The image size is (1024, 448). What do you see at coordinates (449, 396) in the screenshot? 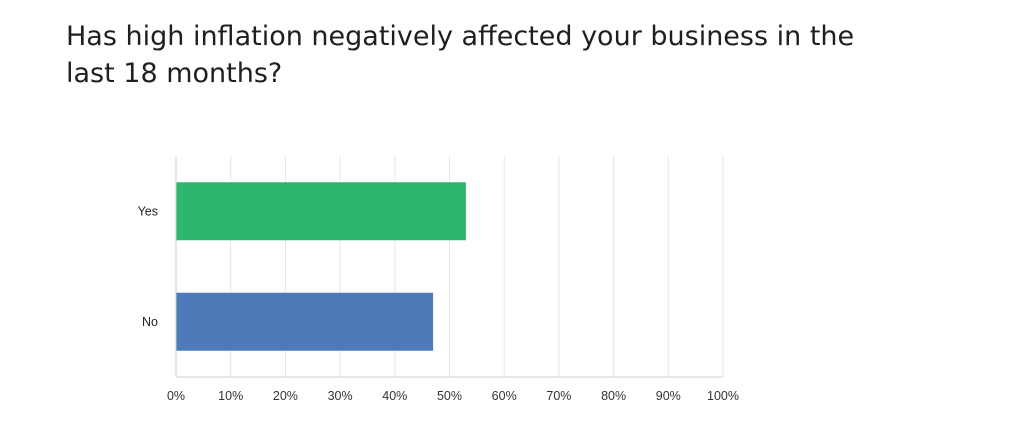
I see `x-tick-label: 50%` at bounding box center [449, 396].